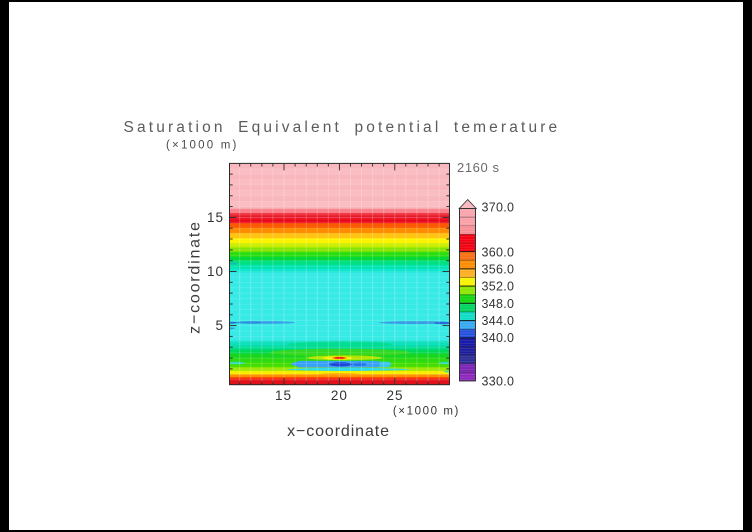  I want to click on svg-text: 5, so click(219, 325).